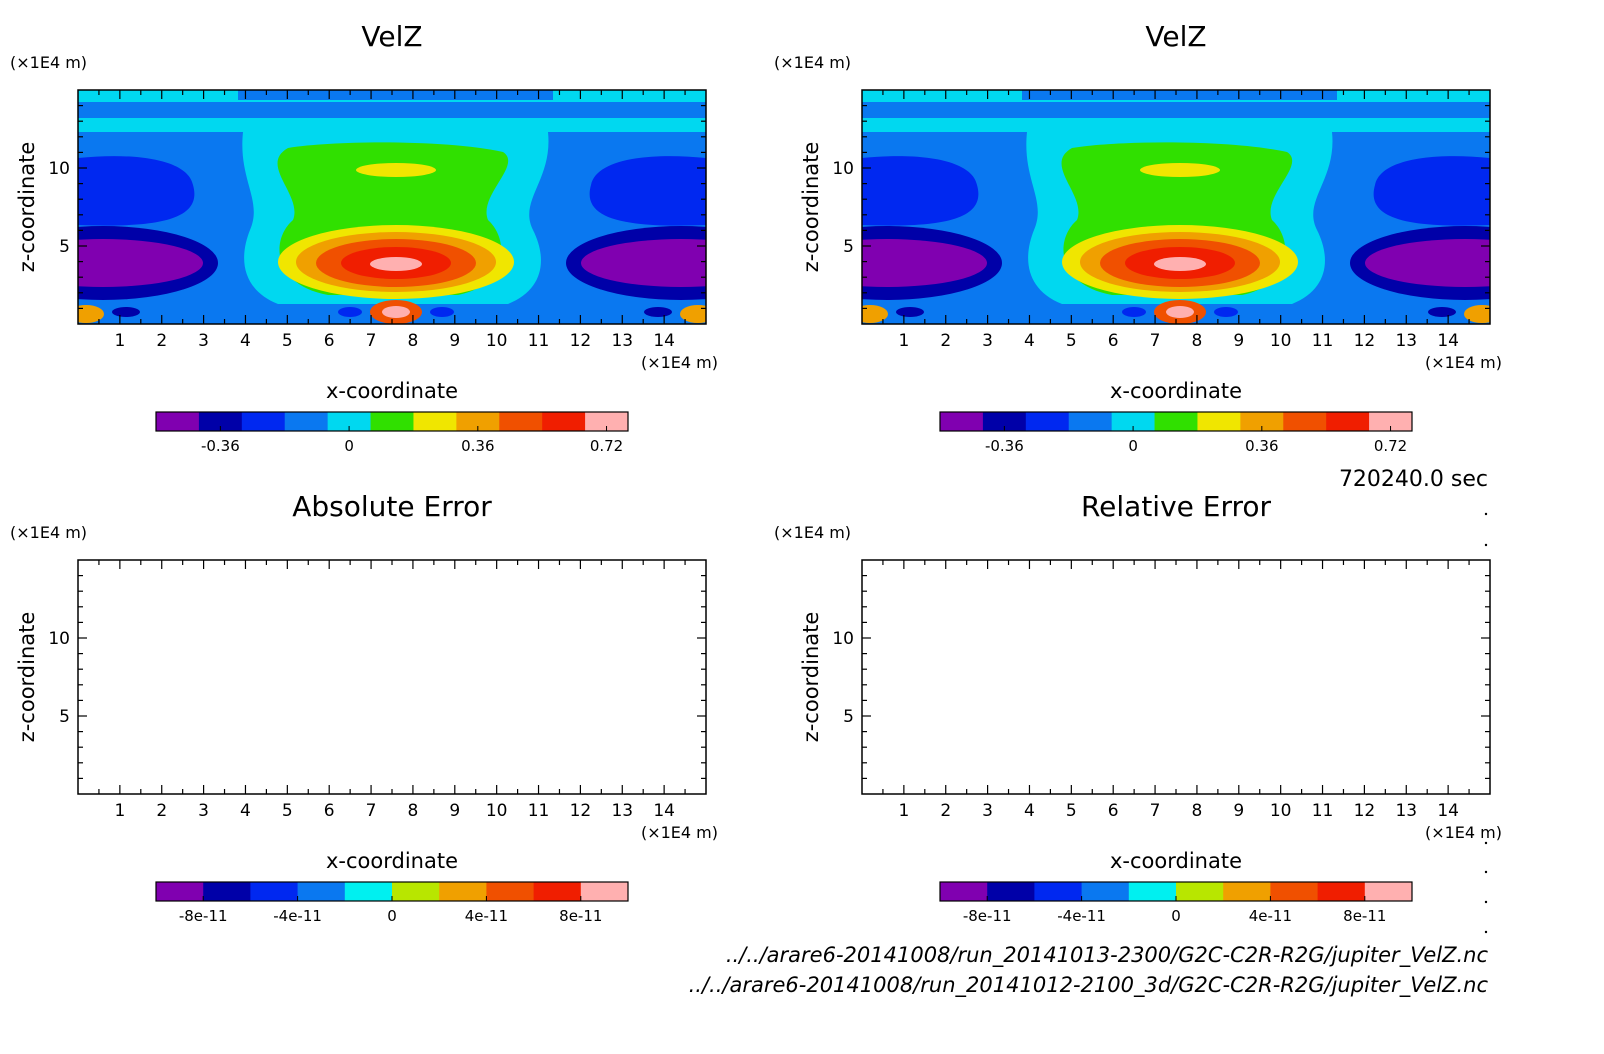  I want to click on colorbar-label: 4e-11, so click(1270, 916).